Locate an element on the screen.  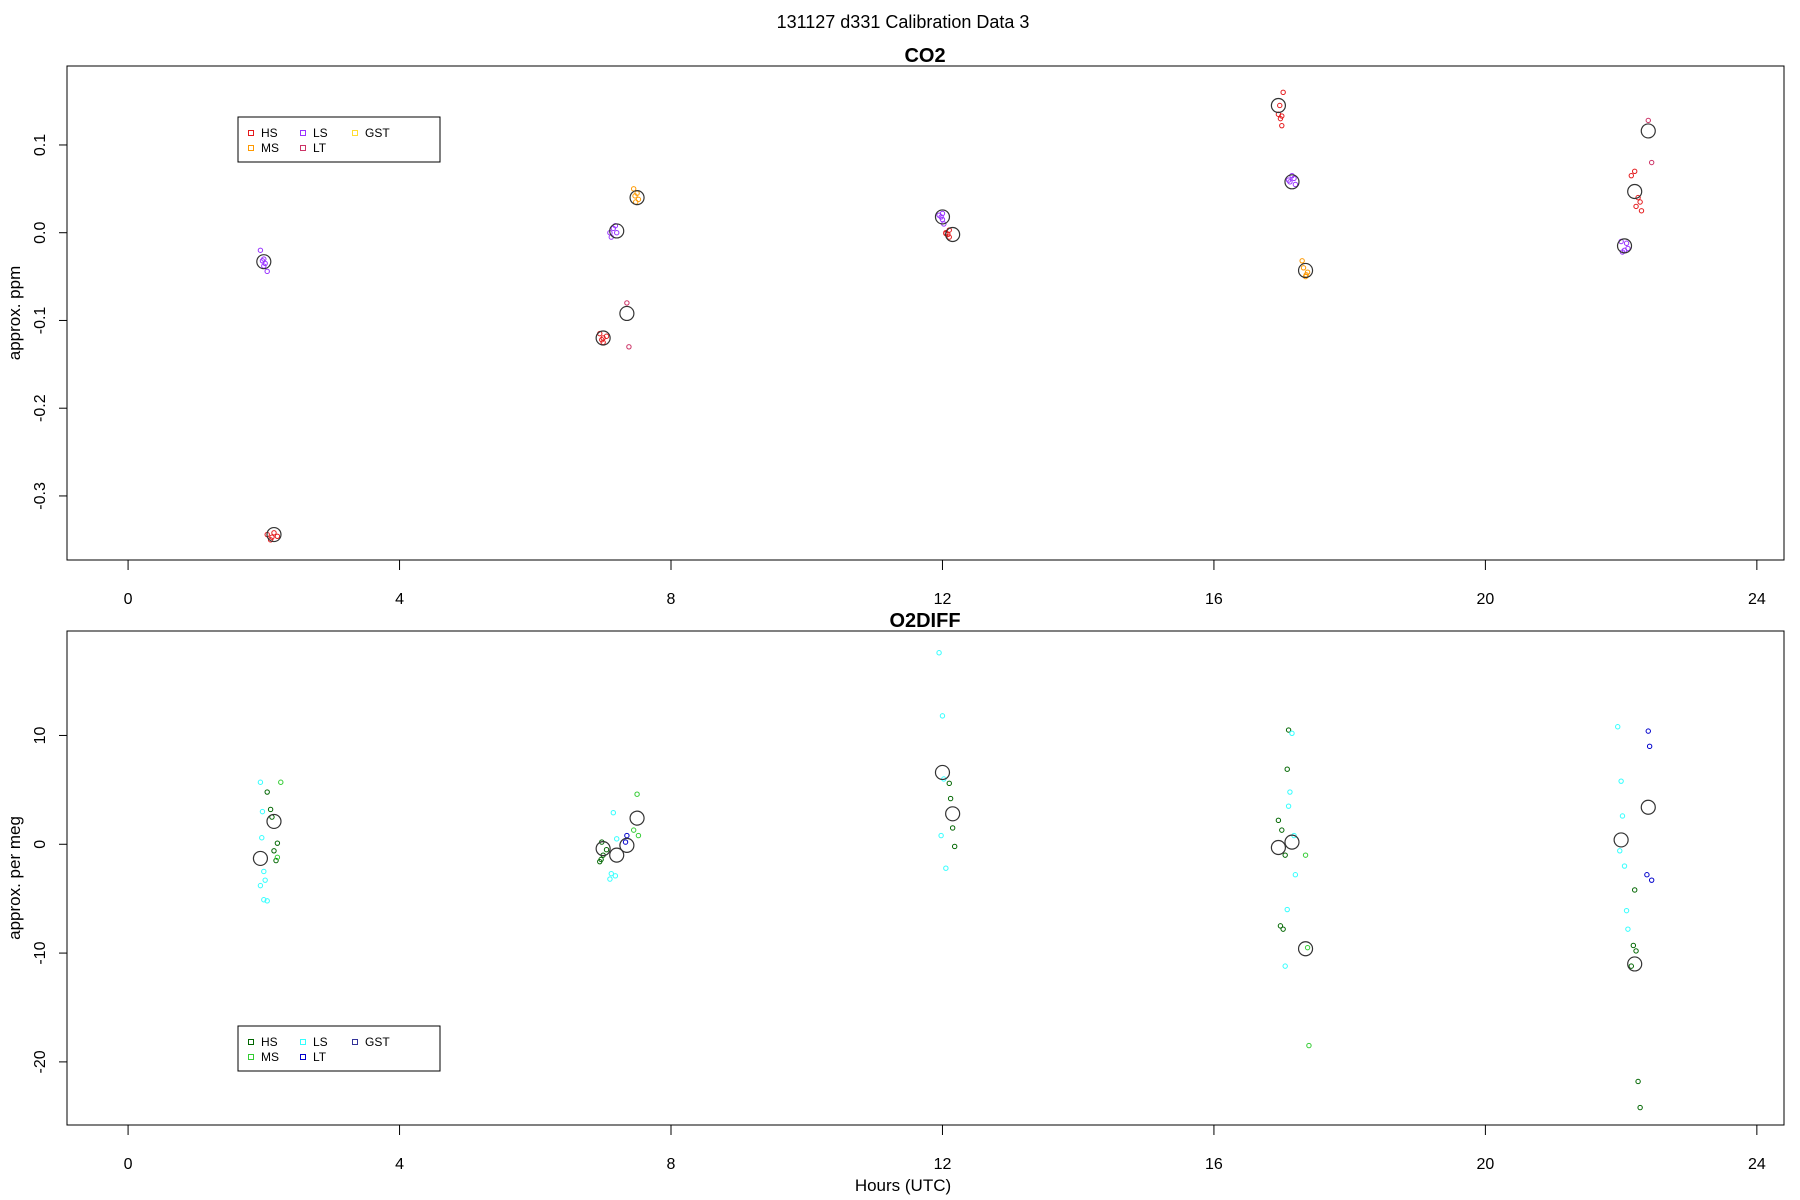
co2-x-tick-label: 12 is located at coordinates (943, 599).